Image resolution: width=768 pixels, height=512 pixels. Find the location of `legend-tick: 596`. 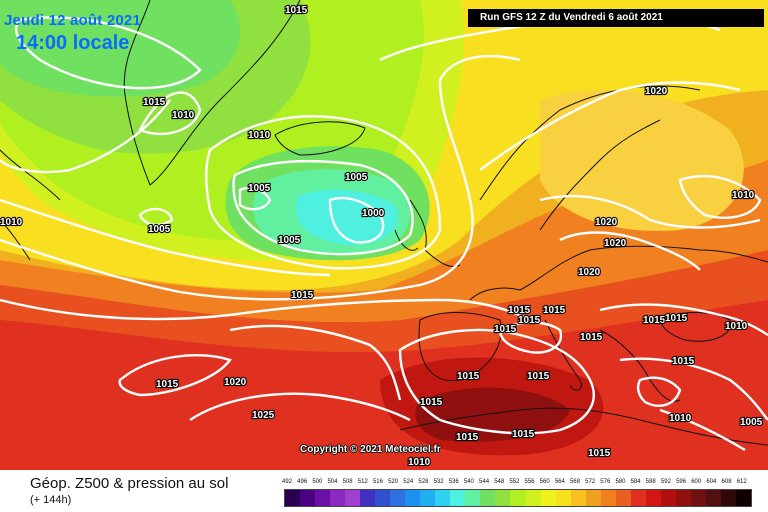

legend-tick: 596 is located at coordinates (681, 482).